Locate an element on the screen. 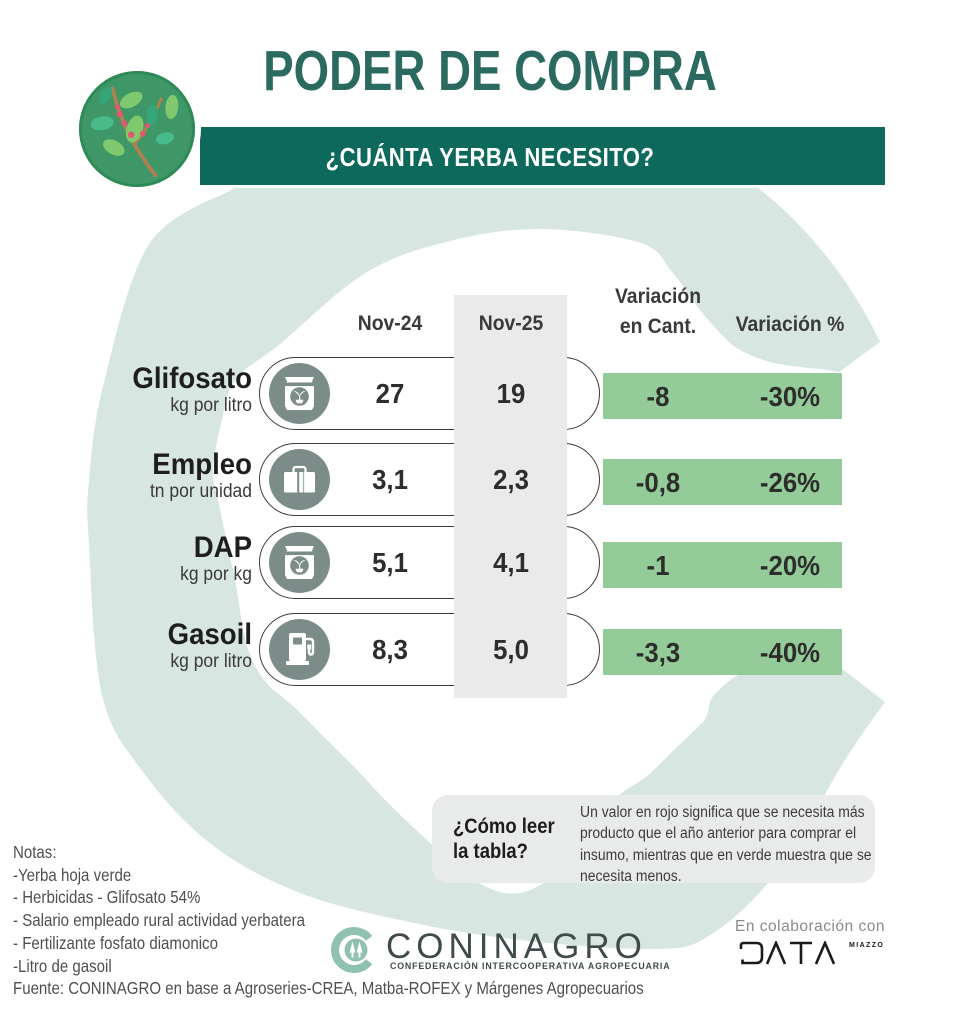  how-to-read-box is located at coordinates (653, 839).